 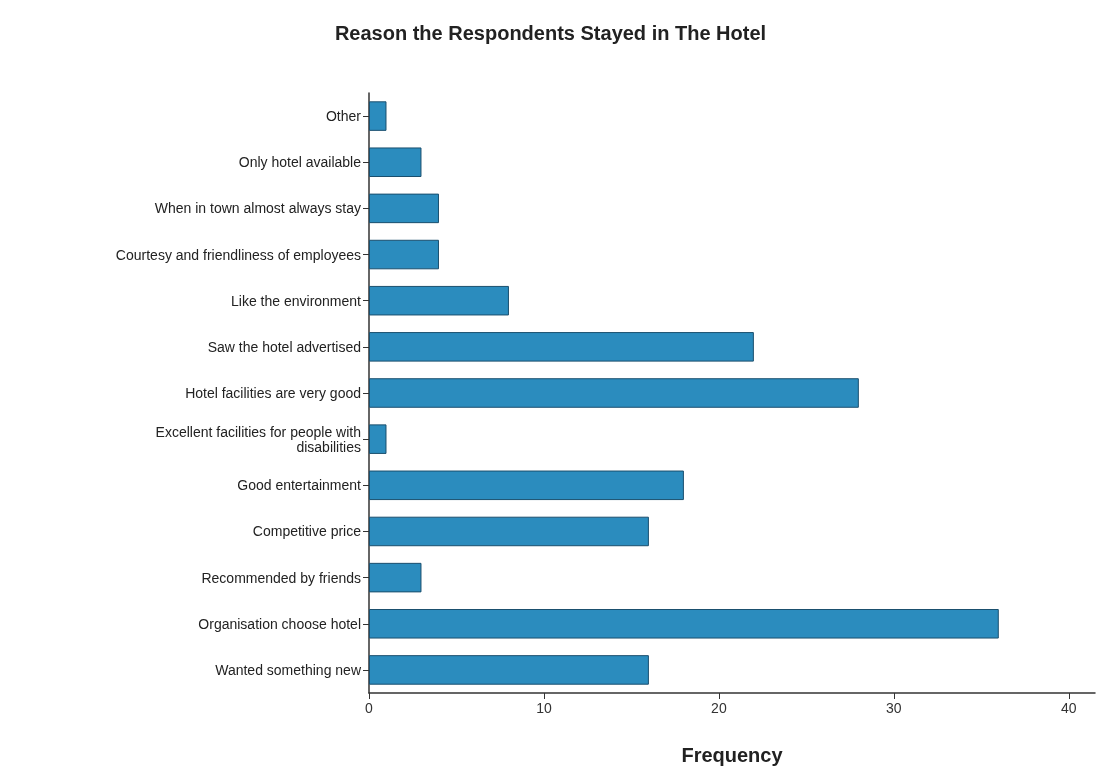 I want to click on y-tick-label: When in town almost always stay, so click(x=257, y=208).